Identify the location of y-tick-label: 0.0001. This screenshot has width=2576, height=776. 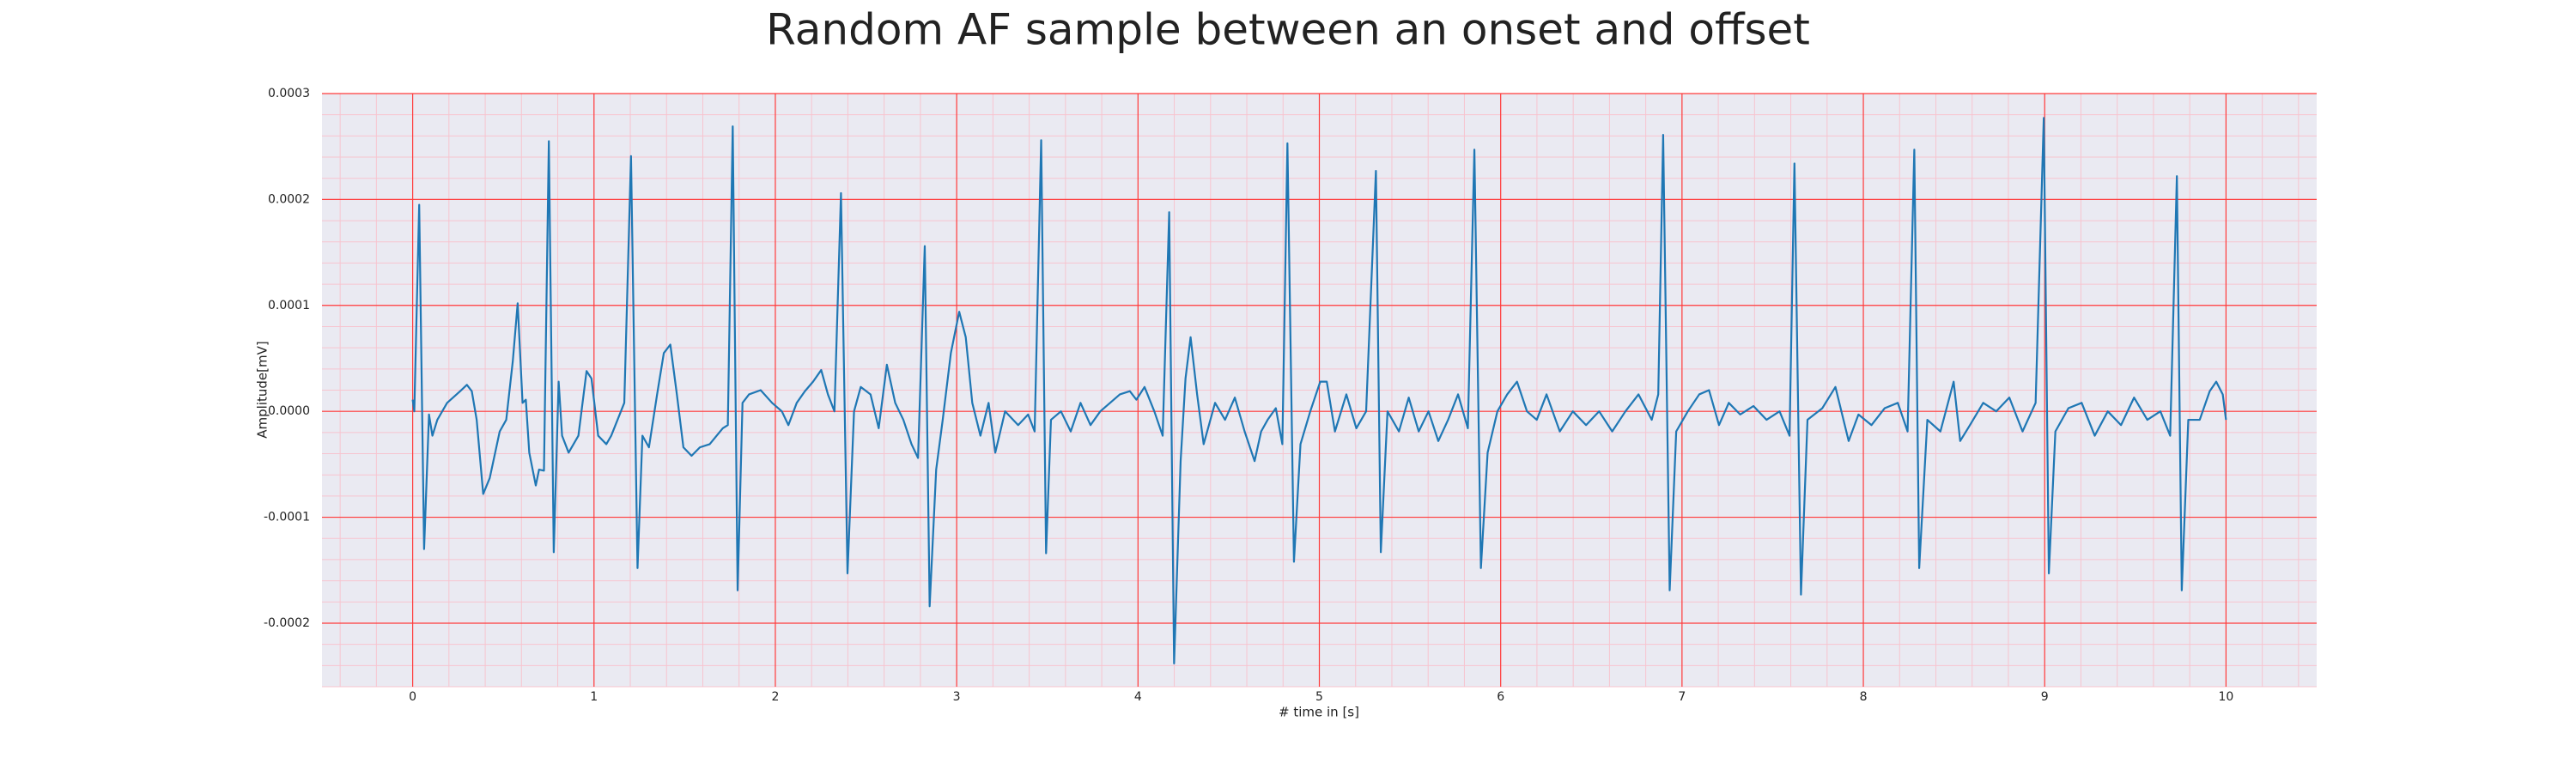
(289, 305).